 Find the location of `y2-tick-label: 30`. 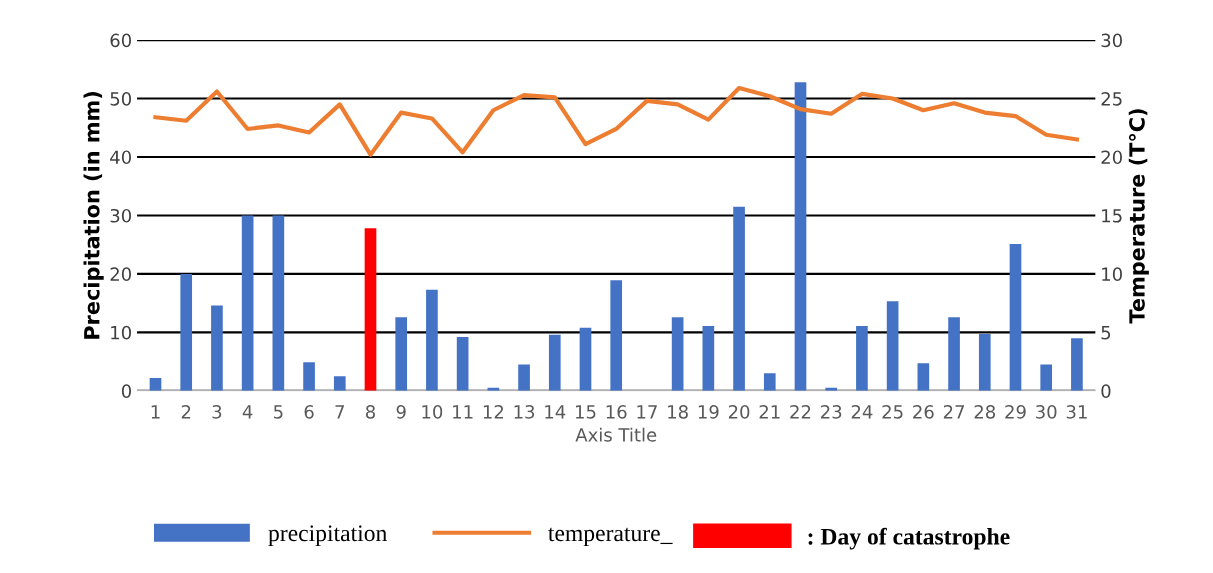

y2-tick-label: 30 is located at coordinates (1111, 40).